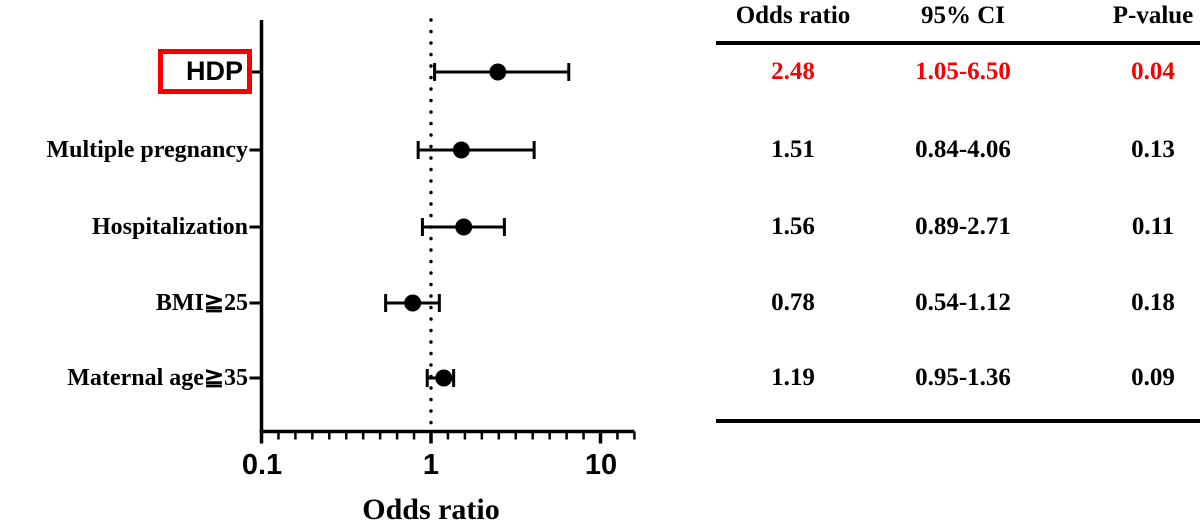  Describe the element at coordinates (1153, 377) in the screenshot. I see `table-cell-p-maternal-age: 0.09` at that location.